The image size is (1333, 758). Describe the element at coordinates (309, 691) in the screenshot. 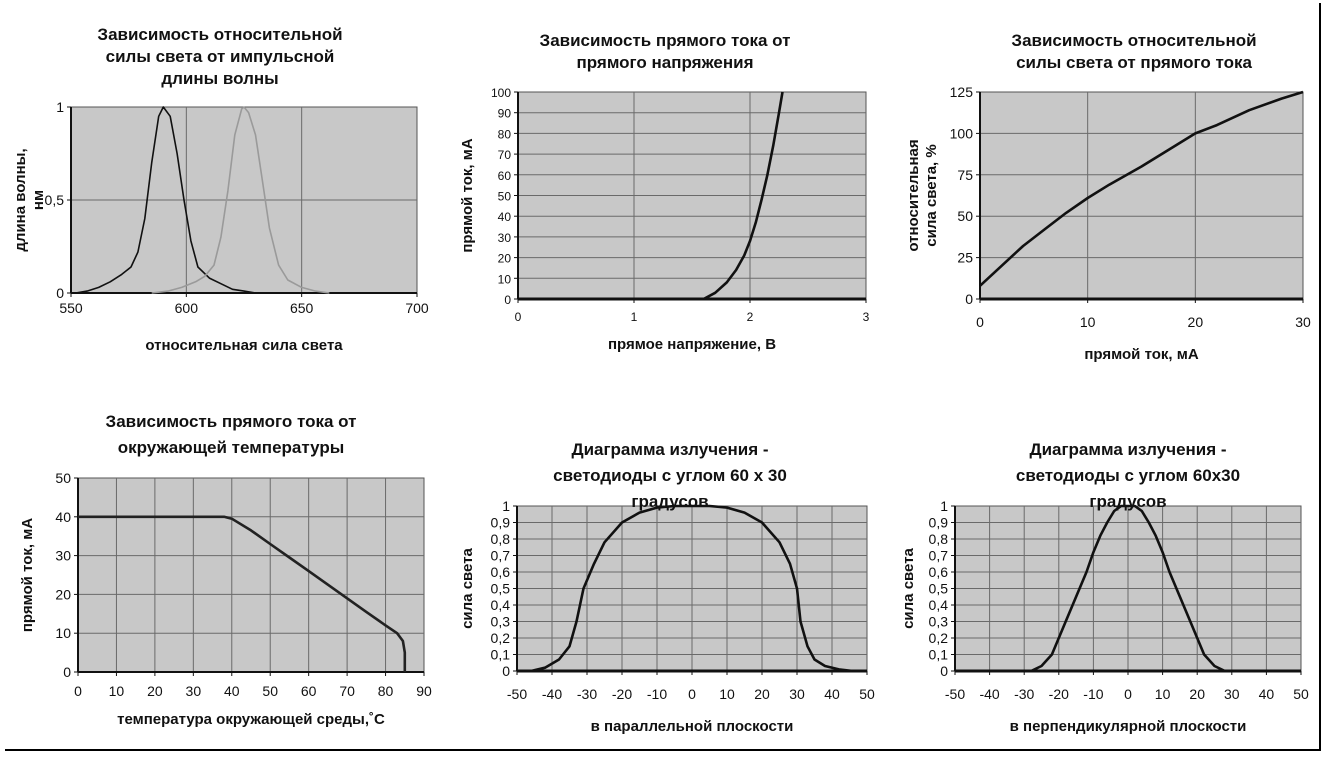

I see `x-tick-label: 60` at that location.